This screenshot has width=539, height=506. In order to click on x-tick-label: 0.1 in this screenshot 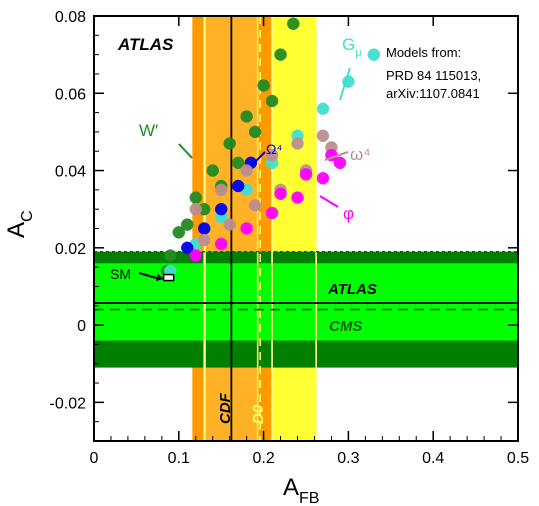, I will do `click(179, 458)`.